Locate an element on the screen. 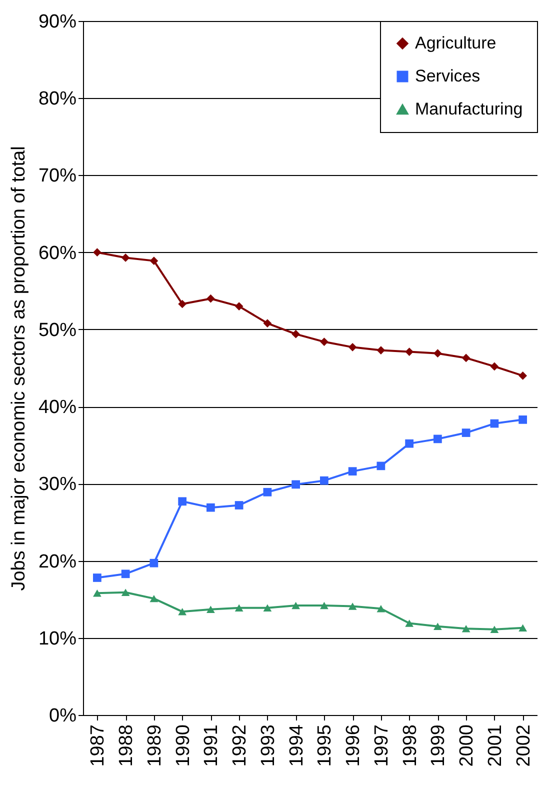 The image size is (557, 788). x-tick-label: 1994 is located at coordinates (297, 745).